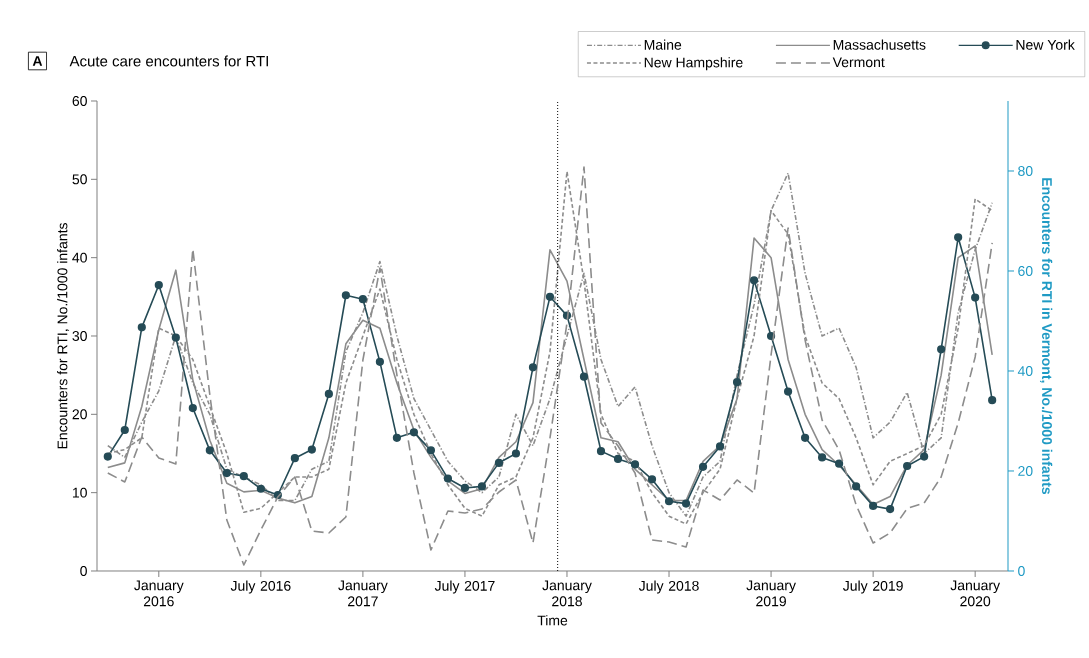 The image size is (1089, 658). I want to click on legend-label: Maine, so click(663, 44).